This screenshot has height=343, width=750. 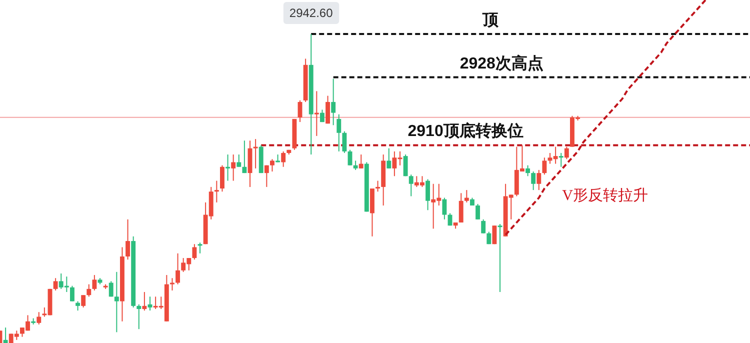 What do you see at coordinates (605, 196) in the screenshot?
I see `annotation: V形反转拉升` at bounding box center [605, 196].